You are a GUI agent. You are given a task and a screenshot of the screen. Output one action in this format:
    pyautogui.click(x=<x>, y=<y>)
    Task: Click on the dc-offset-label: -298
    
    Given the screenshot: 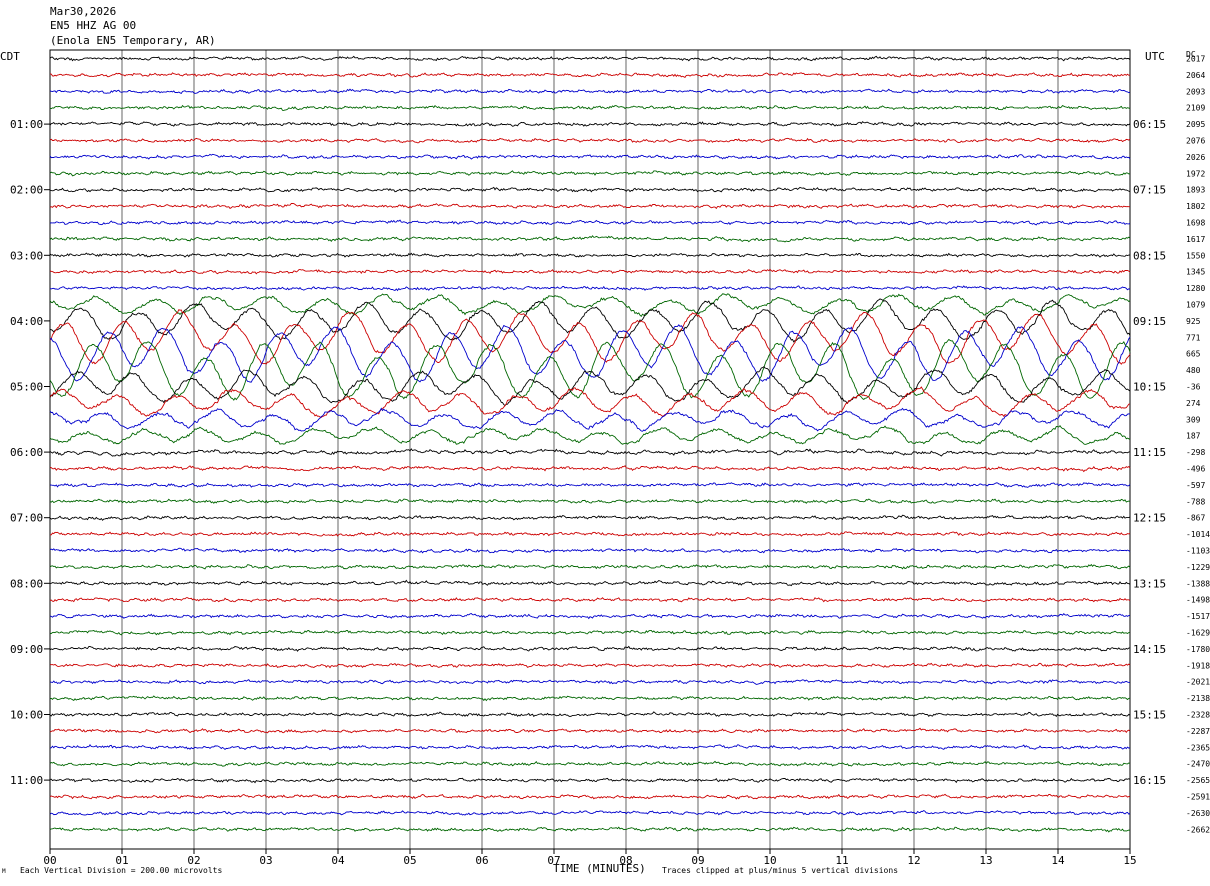 What is the action you would take?
    pyautogui.click(x=1195, y=452)
    